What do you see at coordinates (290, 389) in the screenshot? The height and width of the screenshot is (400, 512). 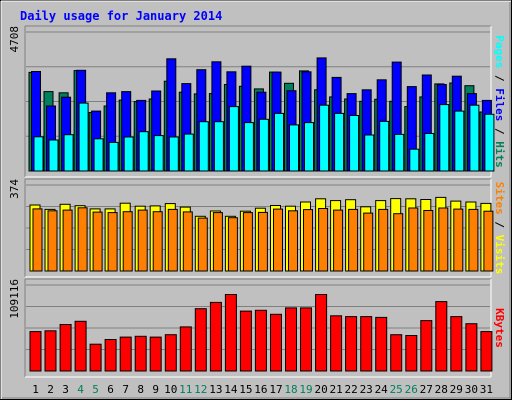 I see `x-tick-label-18: 18` at bounding box center [290, 389].